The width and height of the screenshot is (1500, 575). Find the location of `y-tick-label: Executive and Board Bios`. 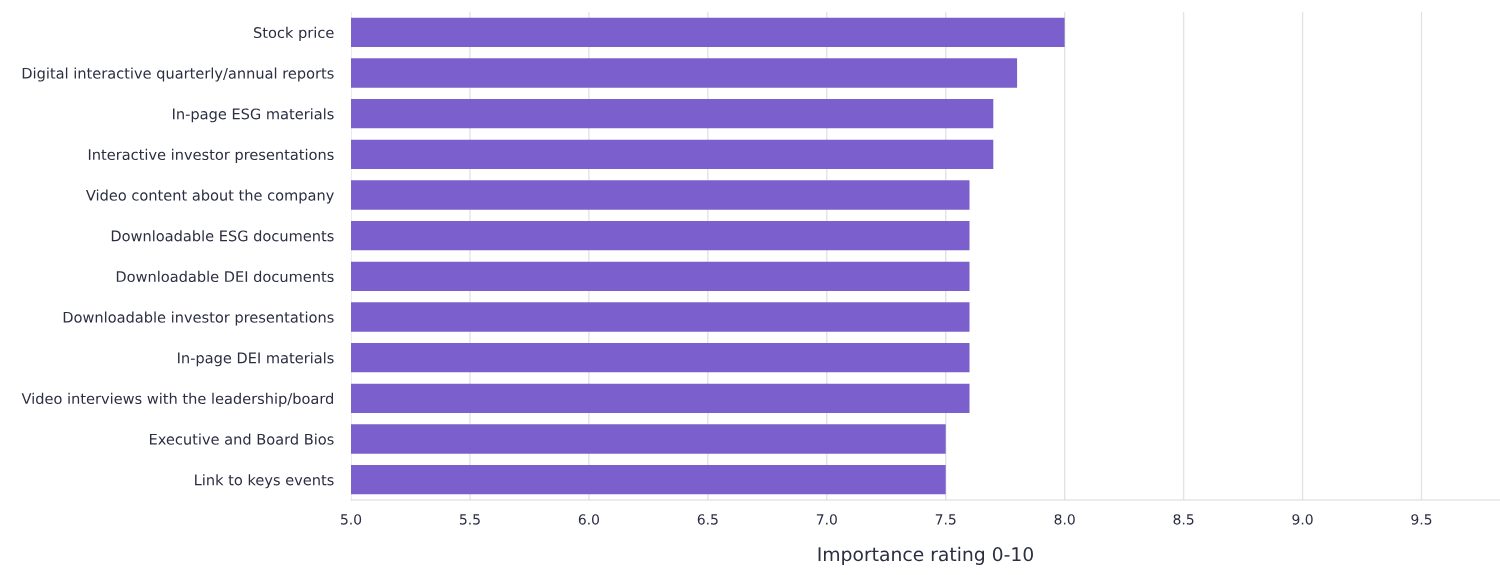

y-tick-label: Executive and Board Bios is located at coordinates (241, 439).